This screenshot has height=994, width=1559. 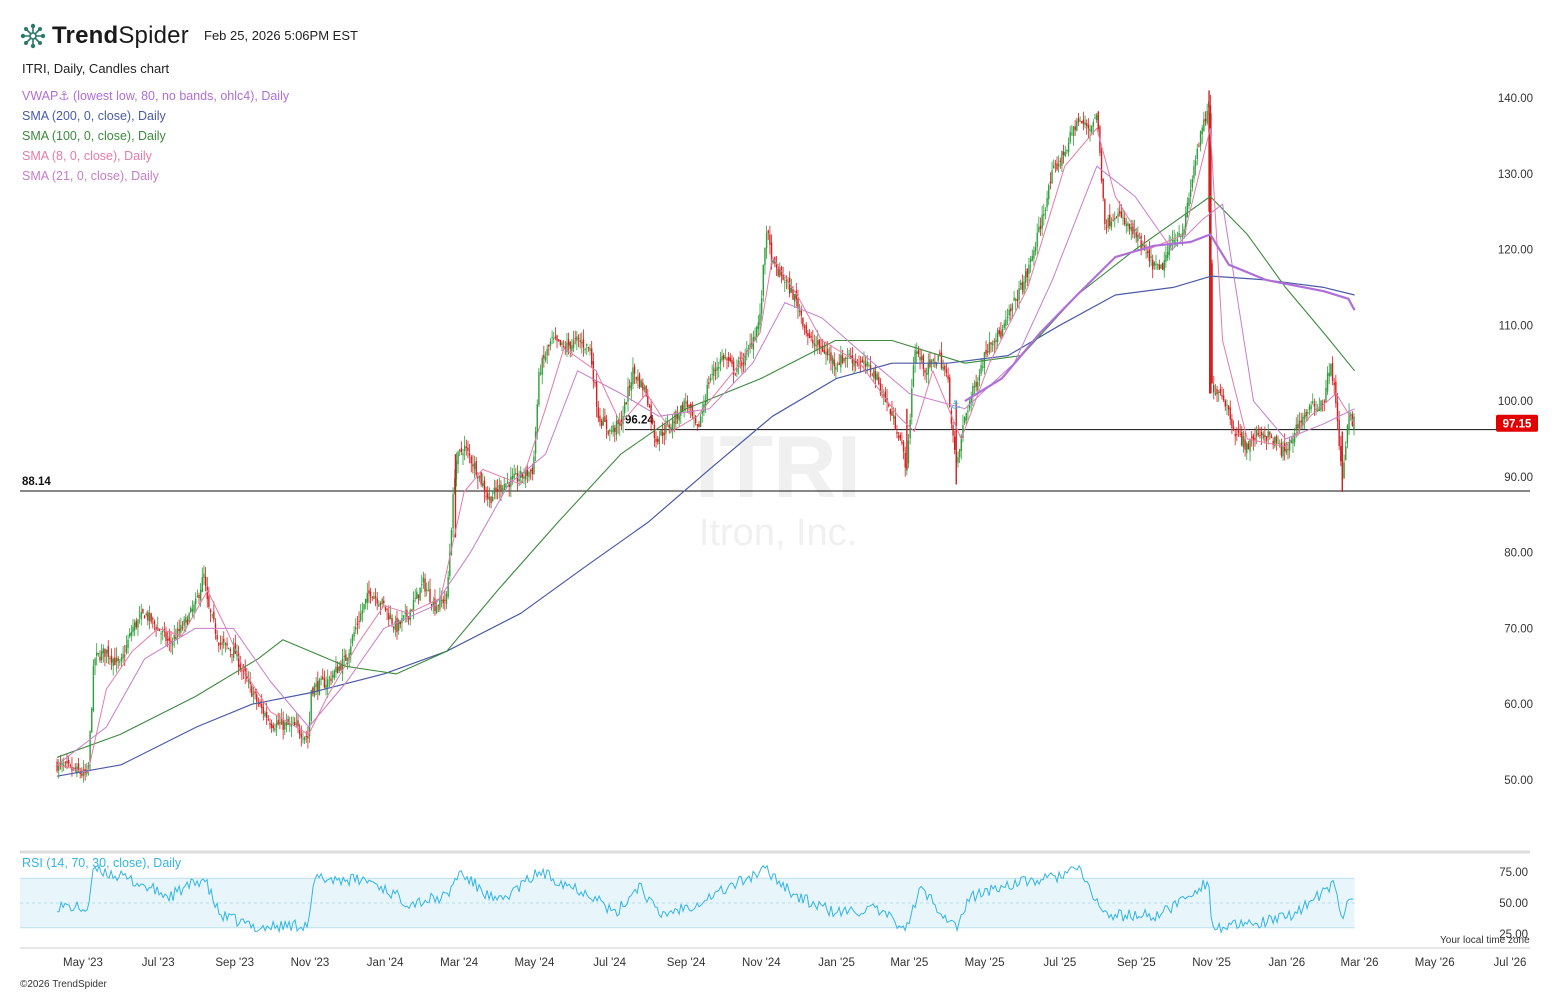 What do you see at coordinates (1136, 963) in the screenshot?
I see `x-tick-label: Sep '25` at bounding box center [1136, 963].